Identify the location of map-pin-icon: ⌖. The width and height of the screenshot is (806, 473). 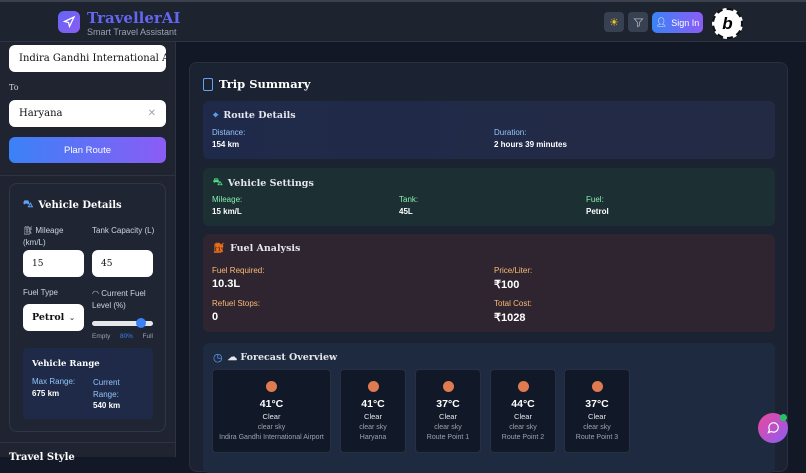
(216, 115).